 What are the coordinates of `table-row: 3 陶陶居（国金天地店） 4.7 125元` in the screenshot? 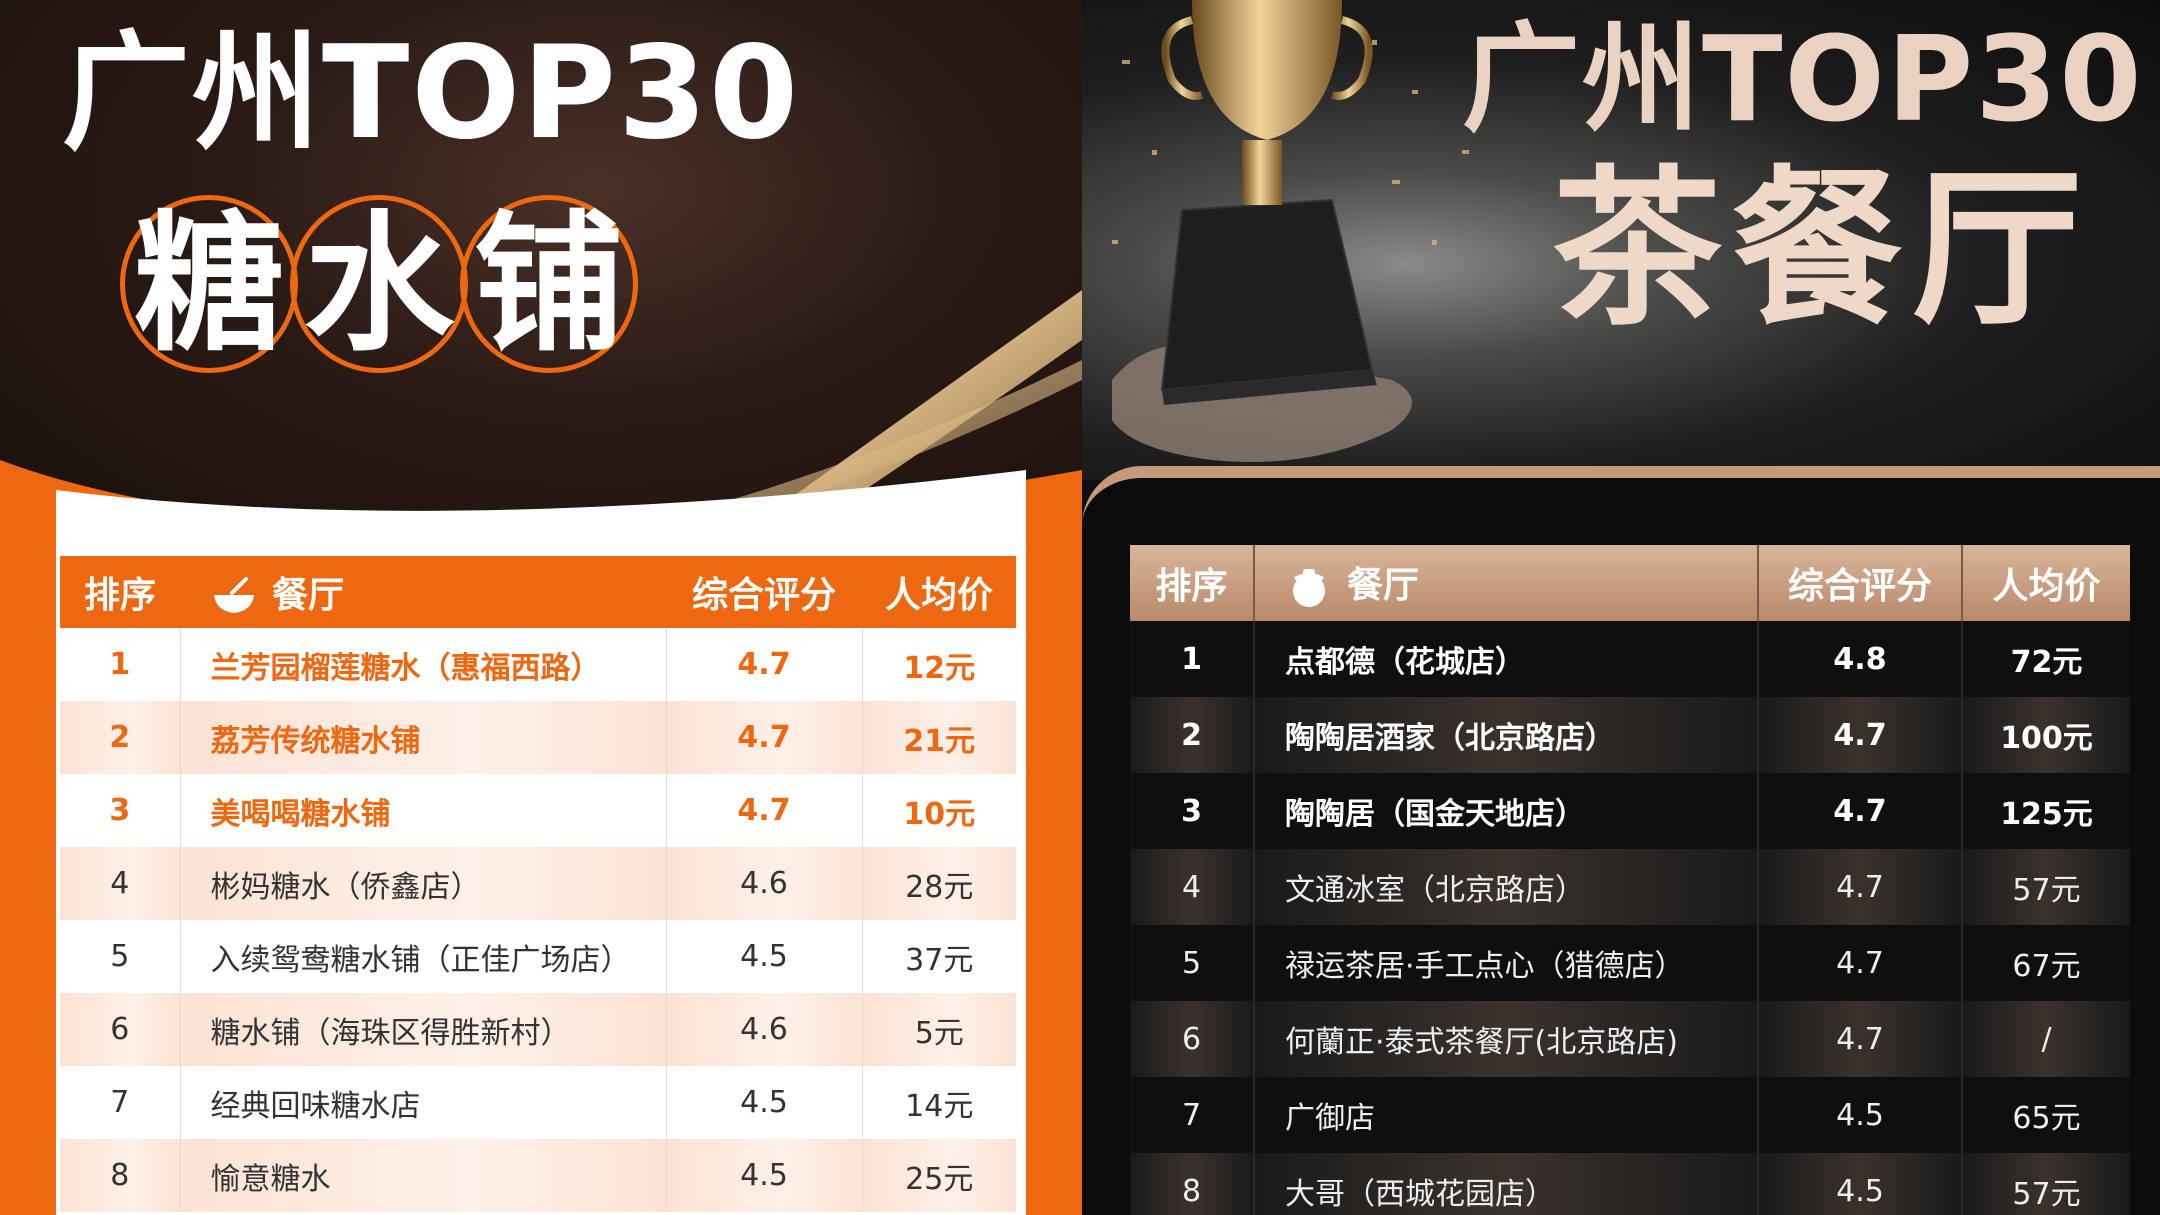 It's located at (1630, 811).